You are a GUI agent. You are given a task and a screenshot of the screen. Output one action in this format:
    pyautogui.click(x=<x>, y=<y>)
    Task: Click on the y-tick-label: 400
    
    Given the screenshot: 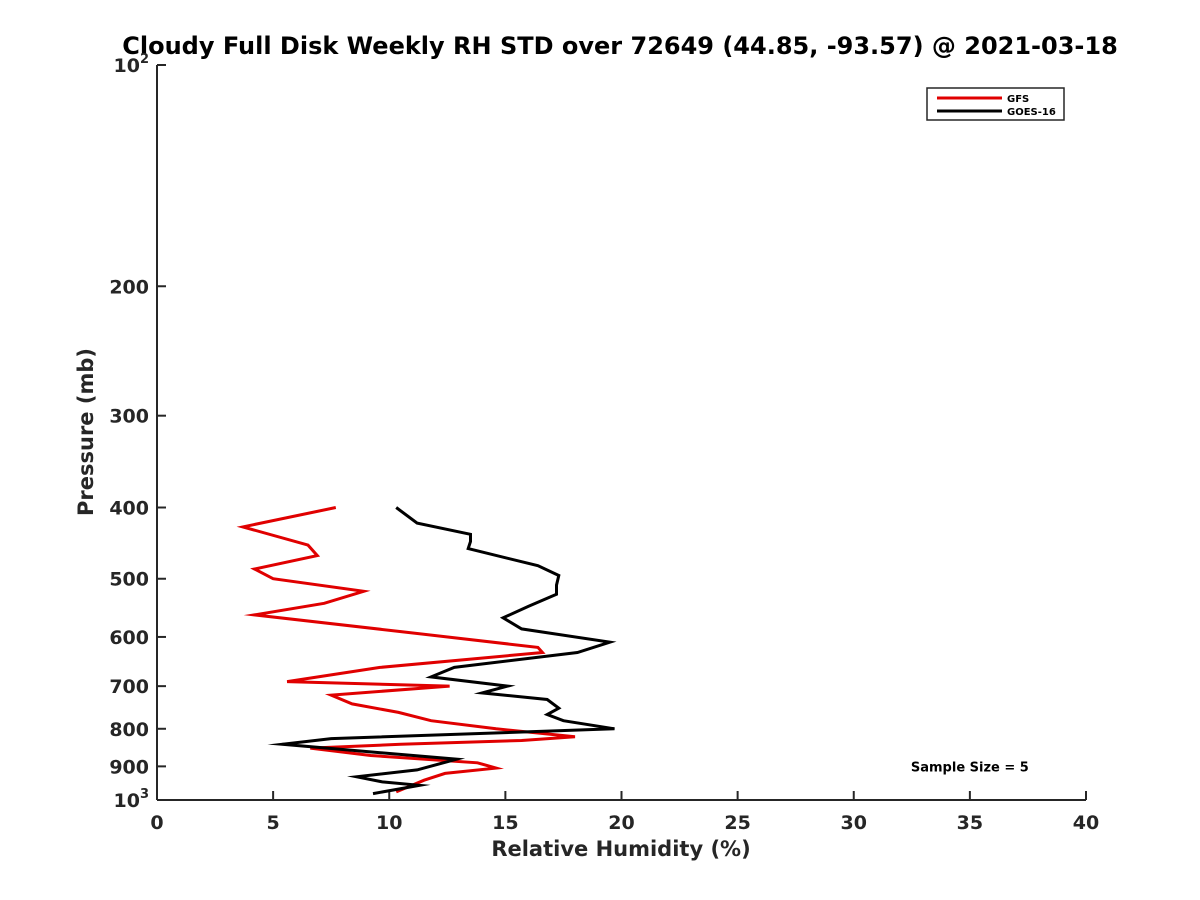 What is the action you would take?
    pyautogui.click(x=129, y=509)
    